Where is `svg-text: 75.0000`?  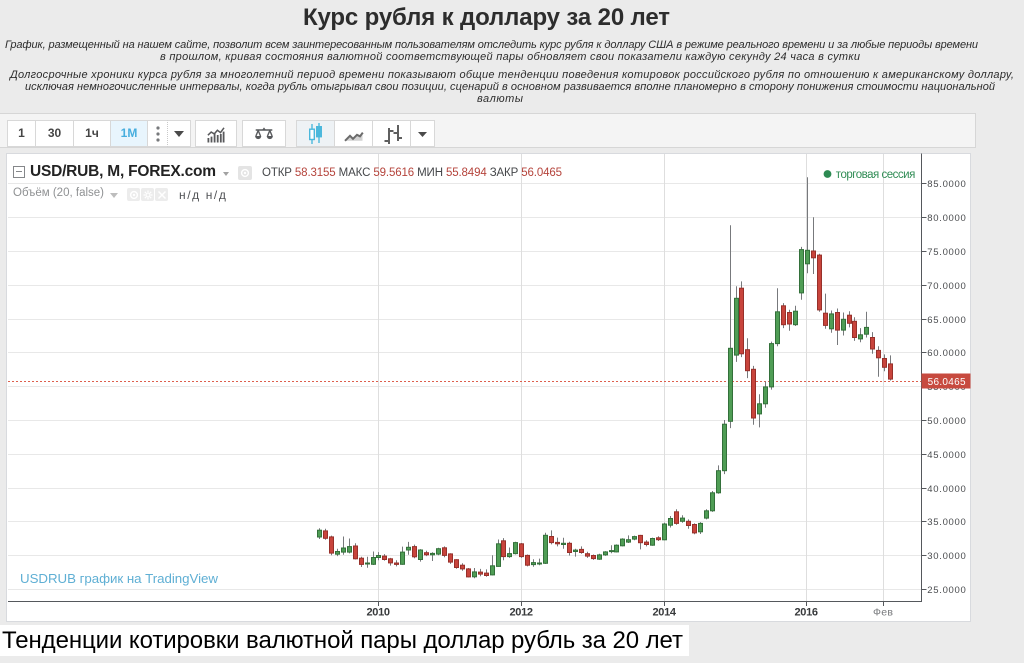 svg-text: 75.0000 is located at coordinates (946, 252).